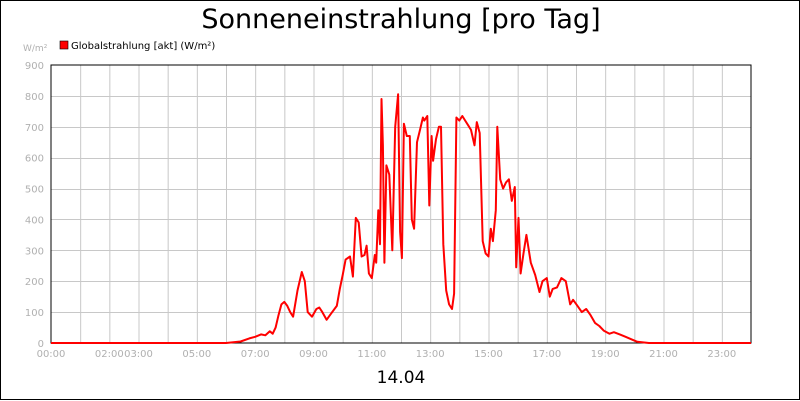 This screenshot has width=800, height=401. Describe the element at coordinates (34, 282) in the screenshot. I see `y-tick-label: 200` at that location.